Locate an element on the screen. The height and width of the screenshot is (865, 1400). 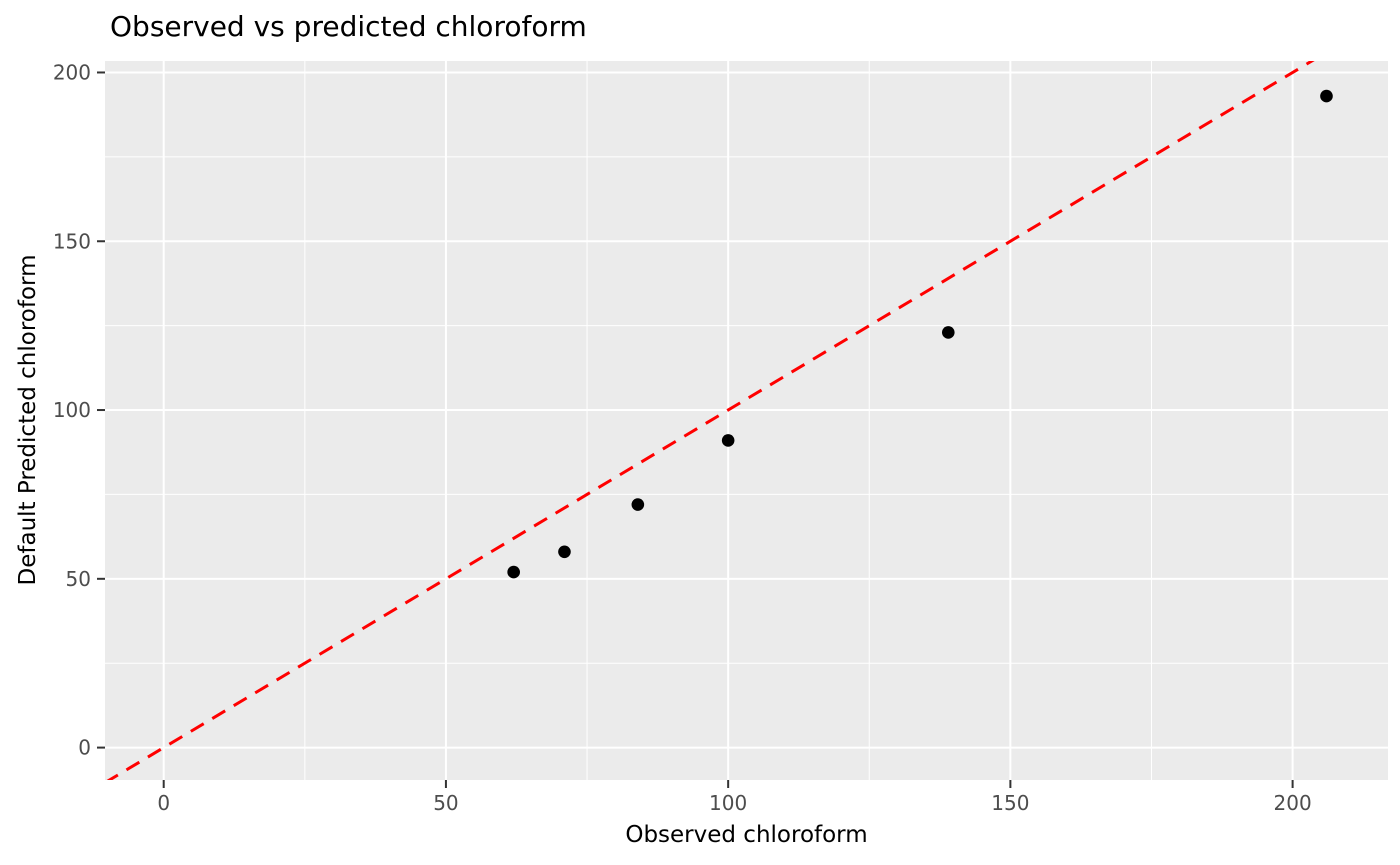
x-tick-label: 100 is located at coordinates (728, 803).